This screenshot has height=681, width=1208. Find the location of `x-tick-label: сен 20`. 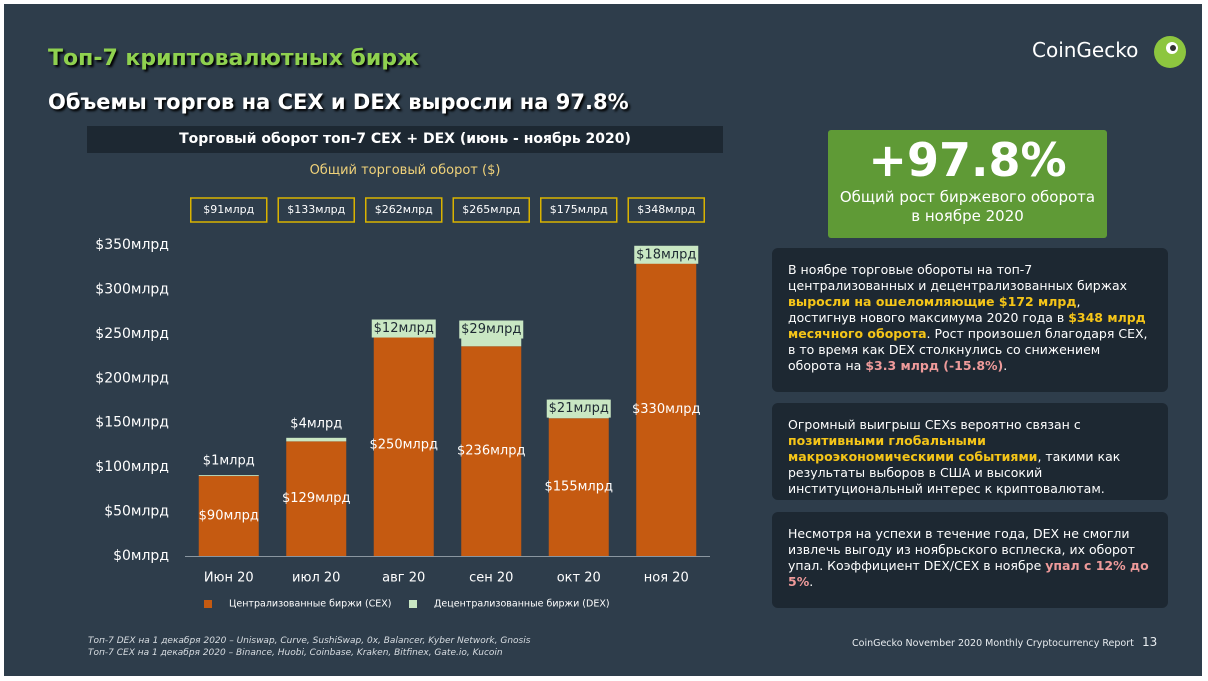

x-tick-label: сен 20 is located at coordinates (491, 578).